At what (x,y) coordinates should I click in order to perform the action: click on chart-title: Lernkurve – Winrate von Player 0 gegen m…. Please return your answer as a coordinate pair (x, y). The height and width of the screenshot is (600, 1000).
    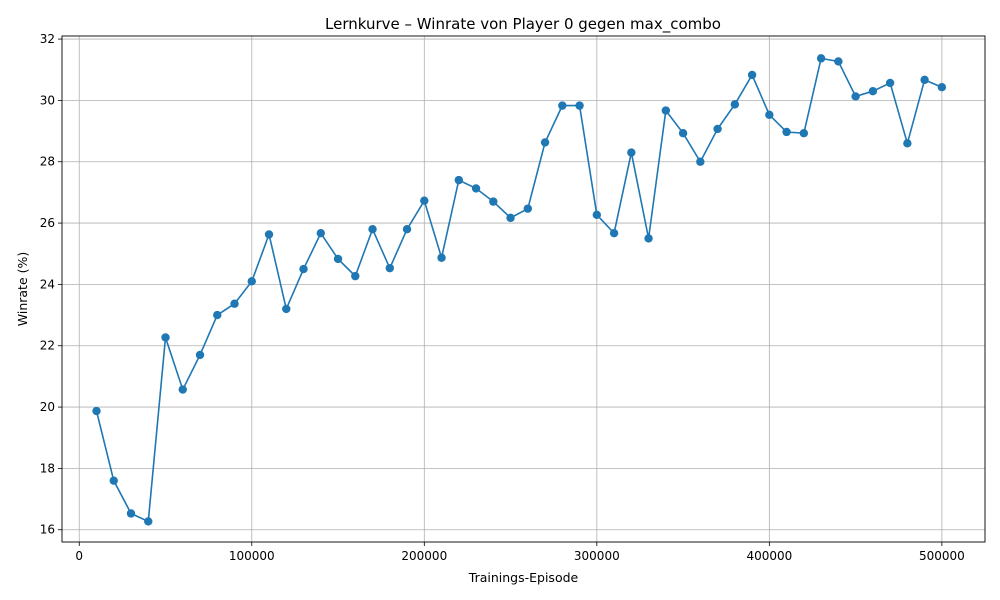
    Looking at the image, I should click on (523, 24).